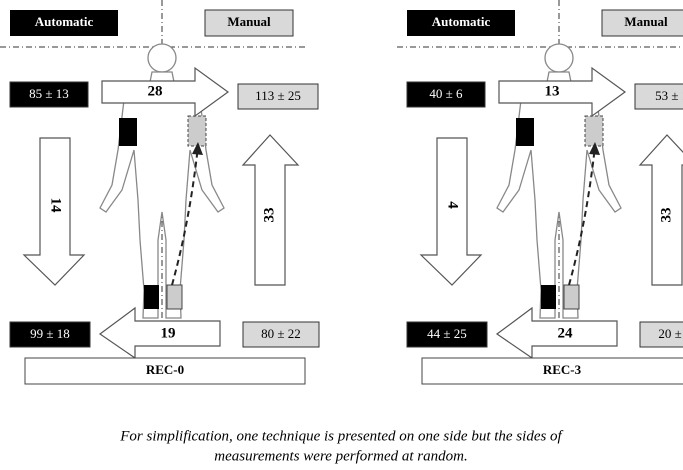 The width and height of the screenshot is (683, 470). I want to click on arrow-bottom-label: 24, so click(566, 333).